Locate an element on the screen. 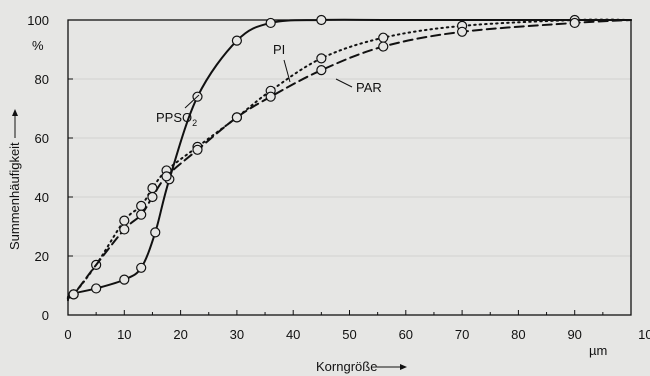  x-tick-label-9: 90 is located at coordinates (574, 334).